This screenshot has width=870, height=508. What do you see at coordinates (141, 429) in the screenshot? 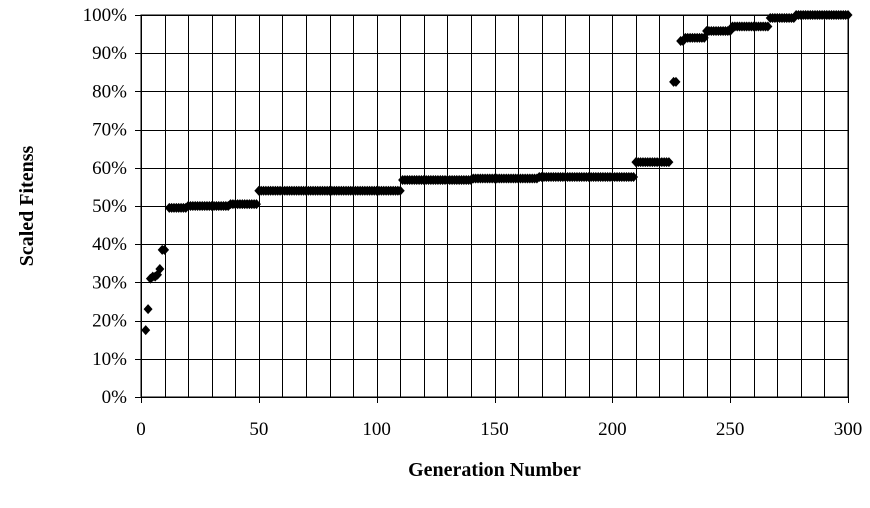
I see `x-tick-label: 0` at bounding box center [141, 429].